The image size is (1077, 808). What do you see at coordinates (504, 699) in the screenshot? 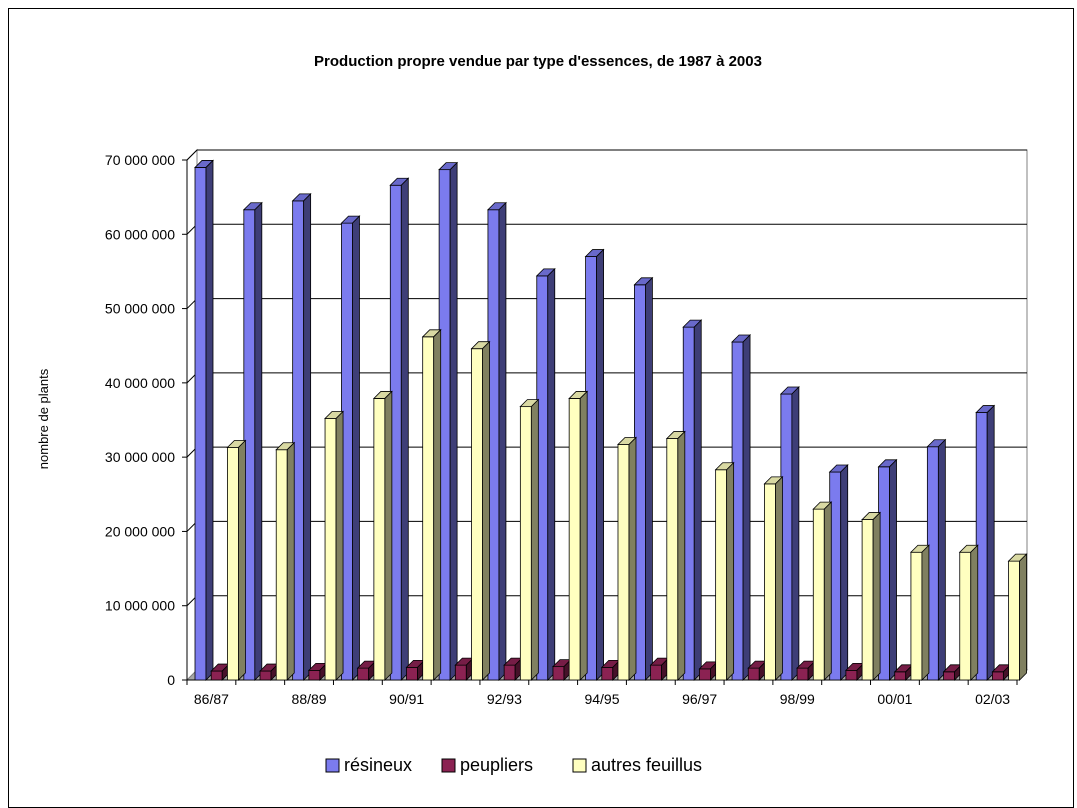
I see `x-tick-label: 92/93` at bounding box center [504, 699].